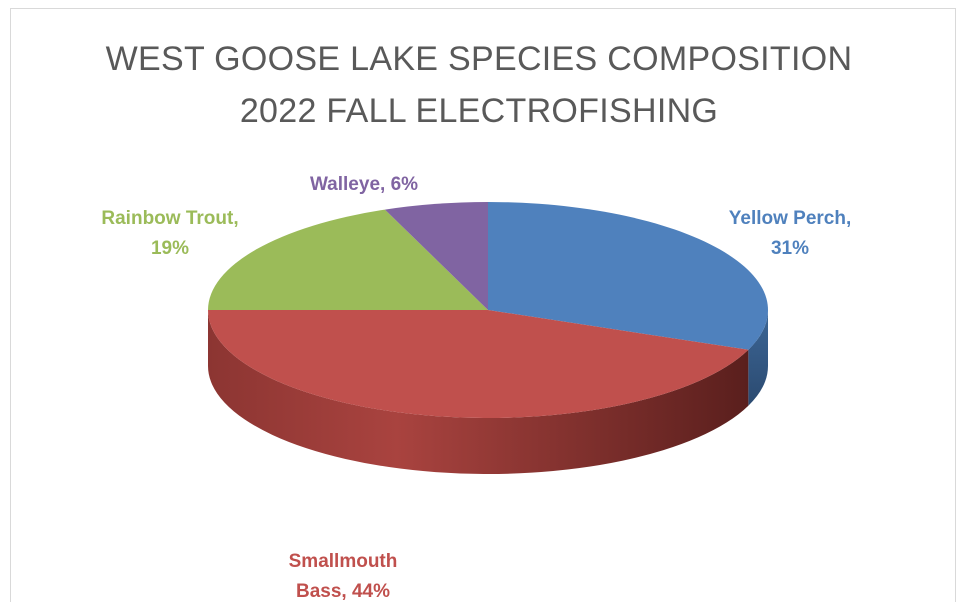  I want to click on slice-rainbow-trout, so click(348, 259).